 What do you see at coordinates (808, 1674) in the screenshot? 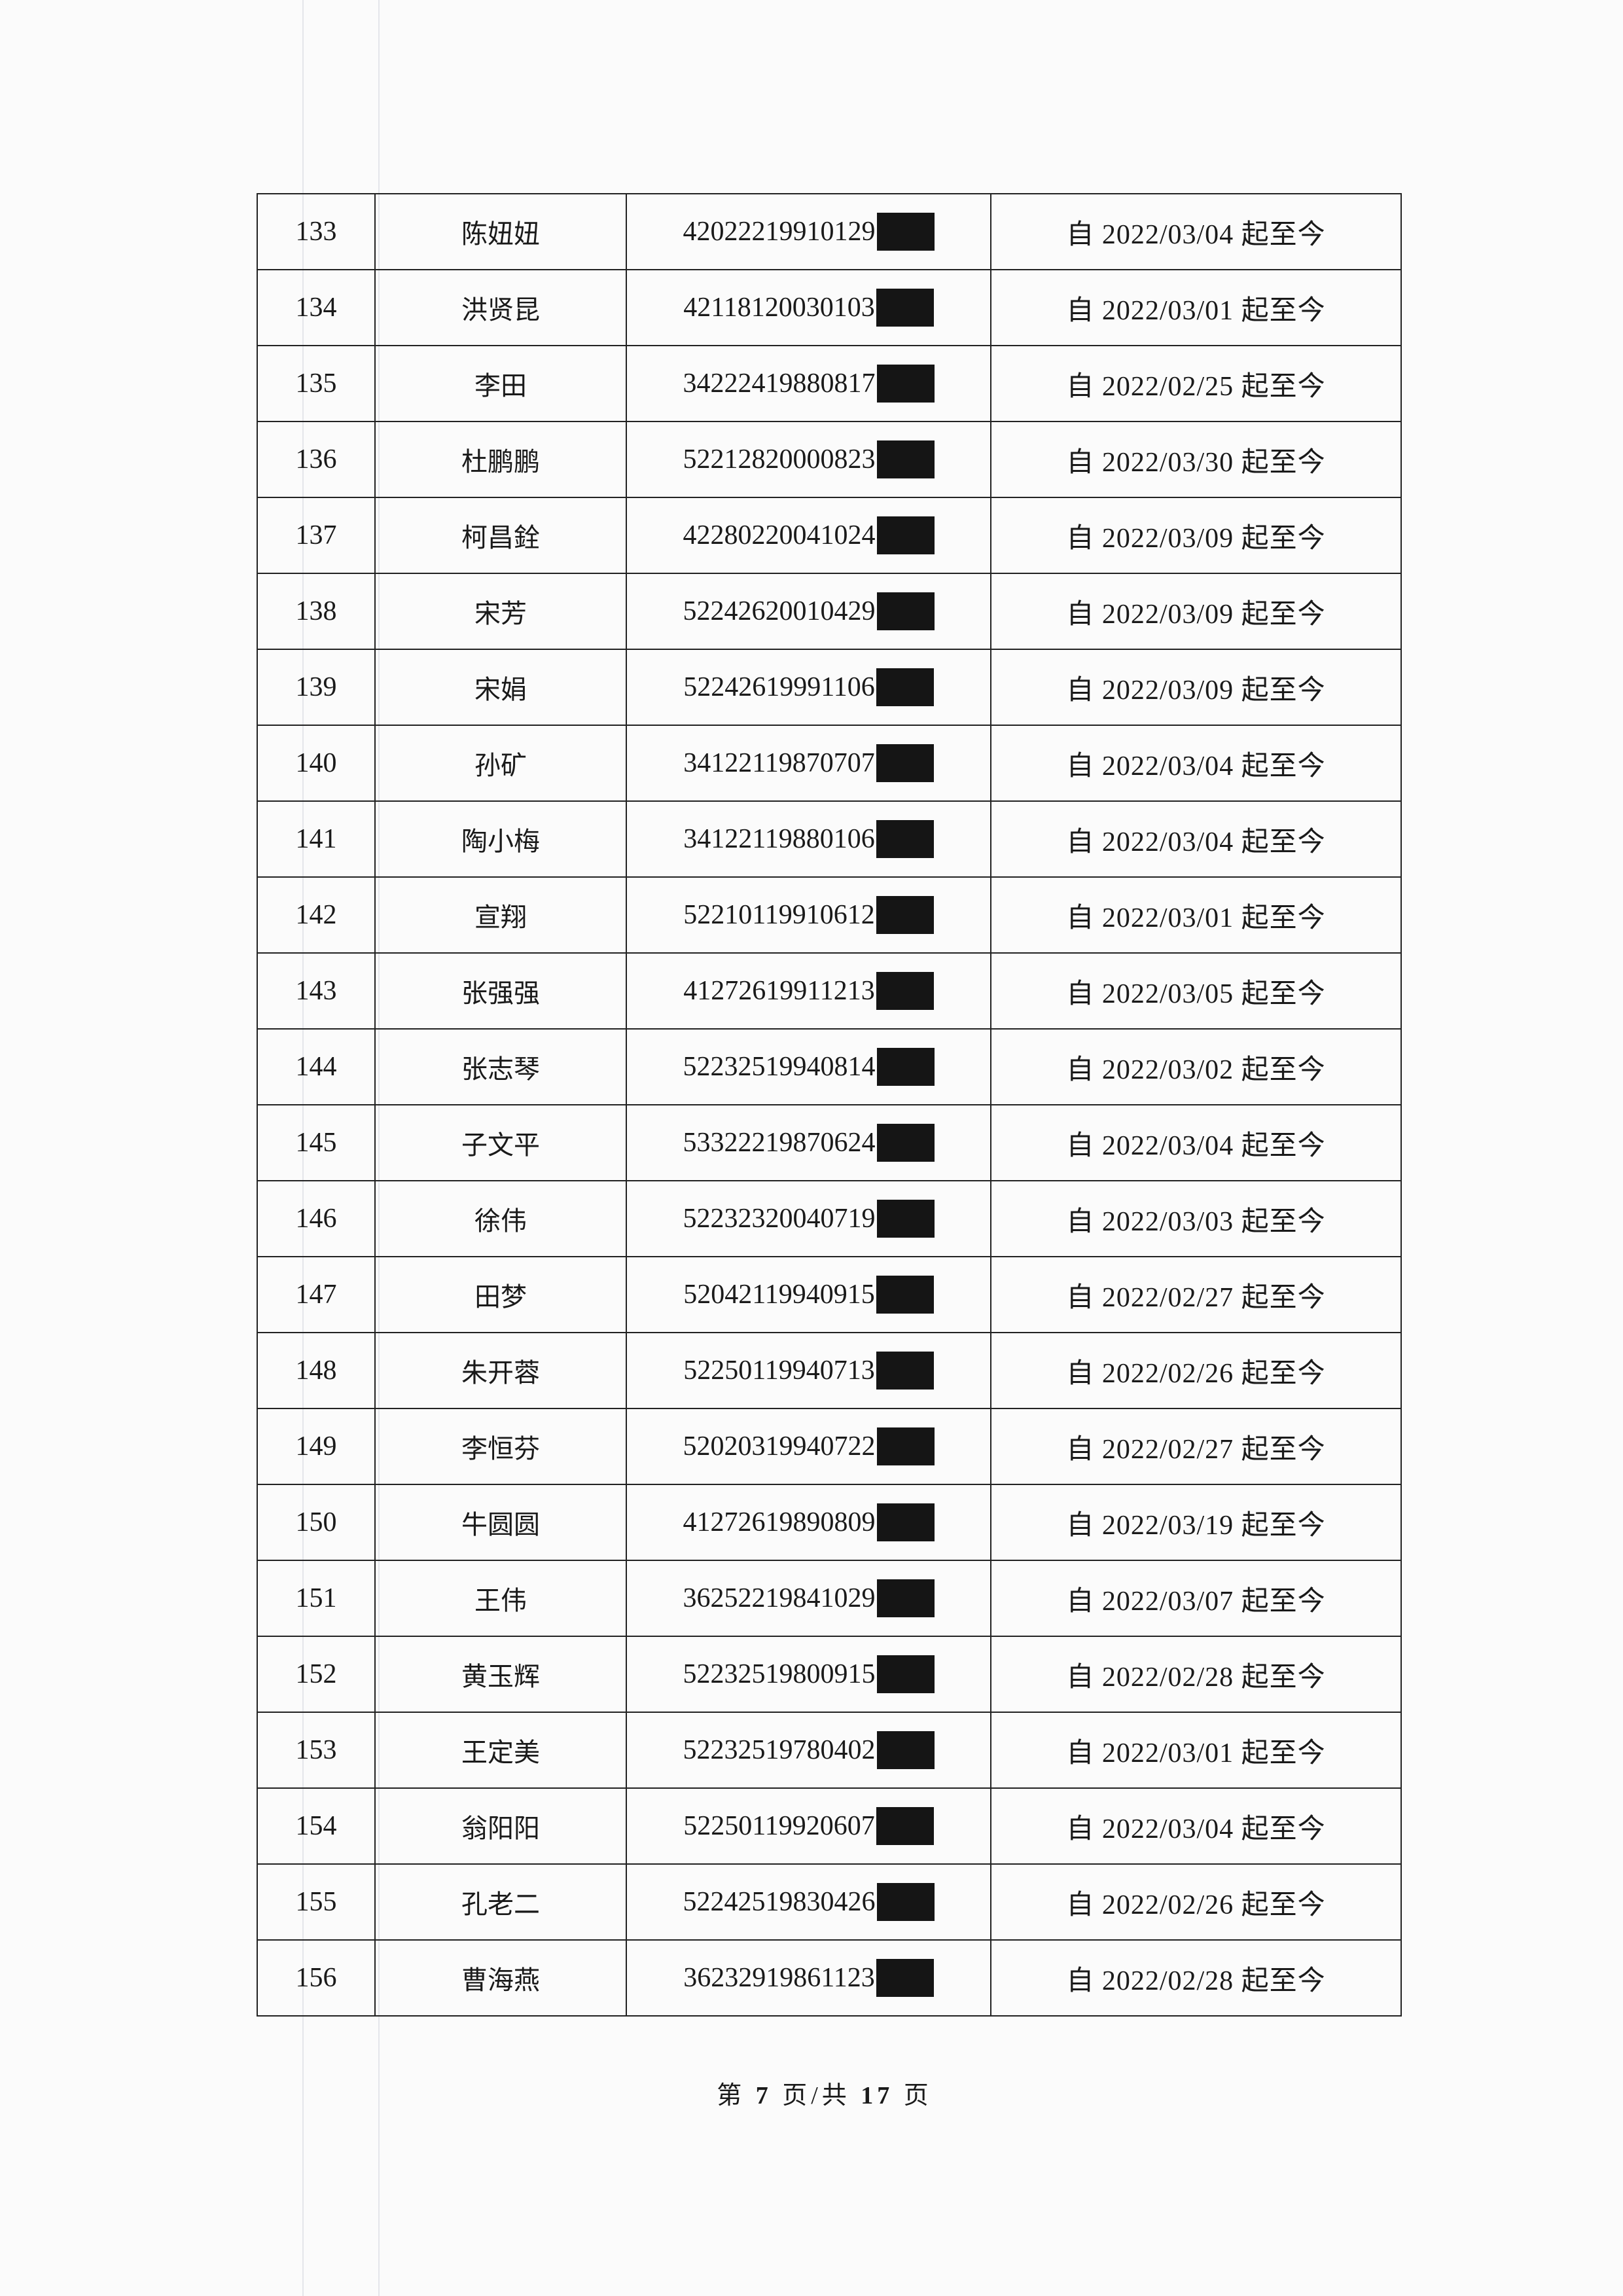
I see `id-number-cell: 52232519800915` at bounding box center [808, 1674].